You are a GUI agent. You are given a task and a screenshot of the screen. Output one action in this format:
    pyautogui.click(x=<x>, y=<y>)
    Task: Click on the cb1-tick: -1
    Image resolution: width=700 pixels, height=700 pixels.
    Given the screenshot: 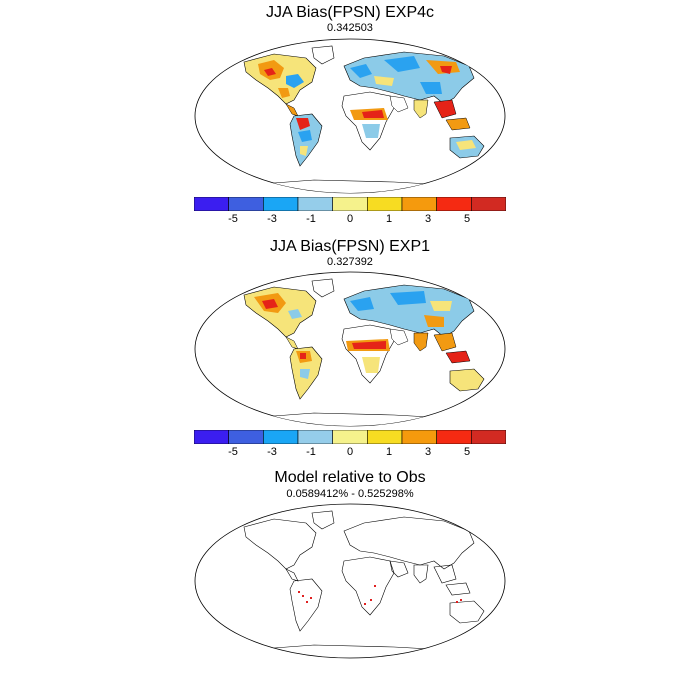 What is the action you would take?
    pyautogui.click(x=311, y=219)
    